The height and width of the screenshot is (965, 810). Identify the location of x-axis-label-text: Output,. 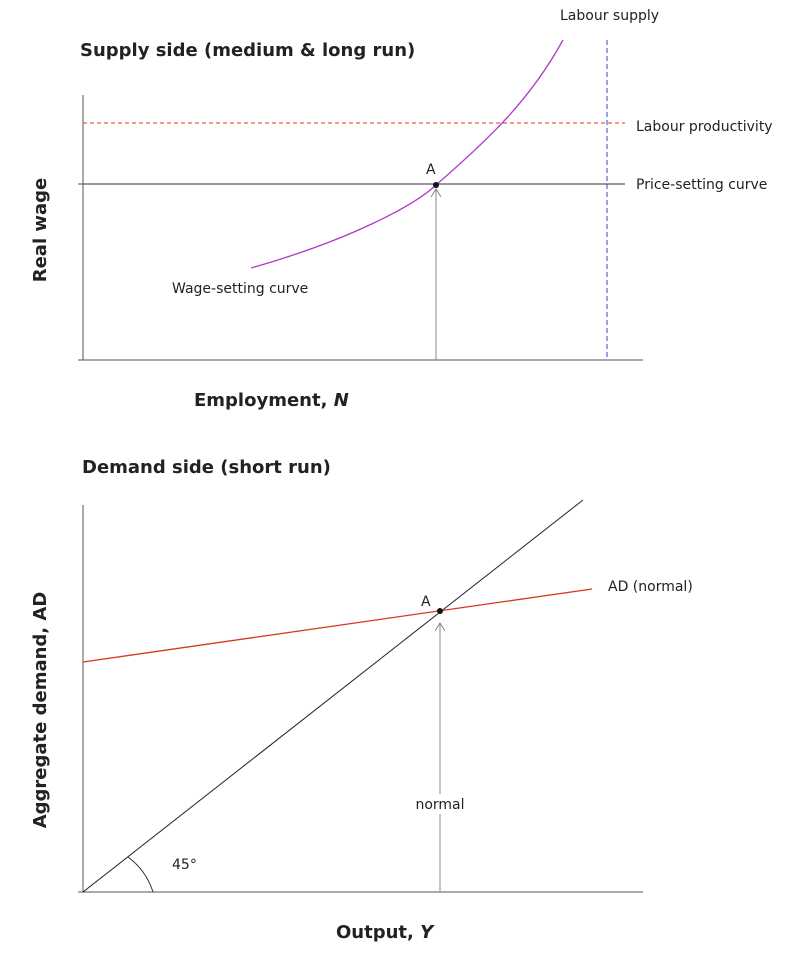
(375, 932).